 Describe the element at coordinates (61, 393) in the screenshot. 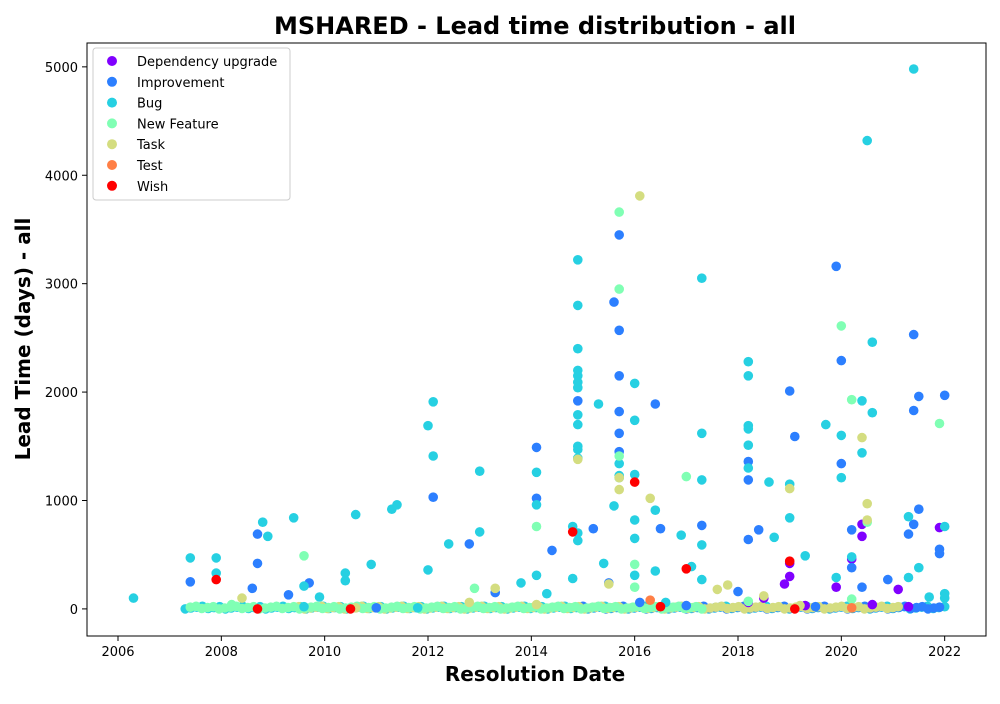

I see `y-tick-label: 2000` at that location.